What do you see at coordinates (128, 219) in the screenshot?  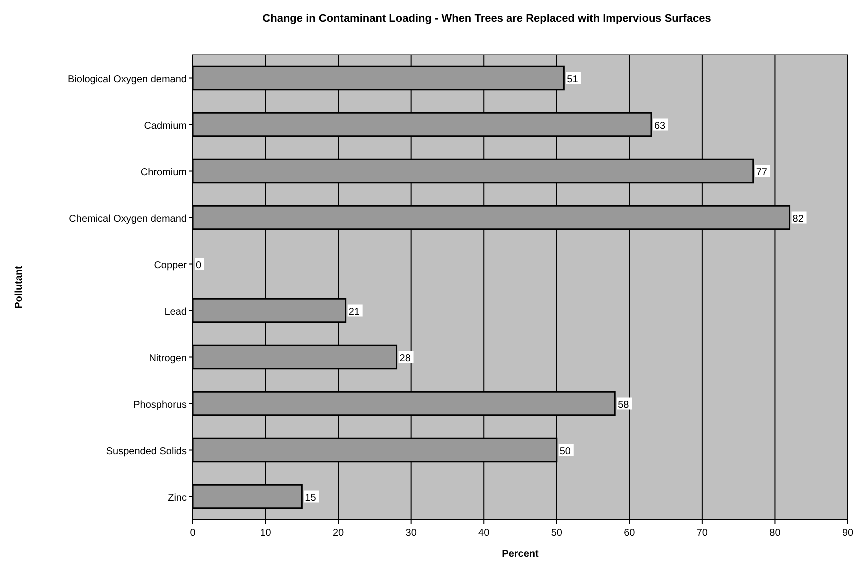 I see `y-tick-label: Chemical Oxygen demand` at bounding box center [128, 219].